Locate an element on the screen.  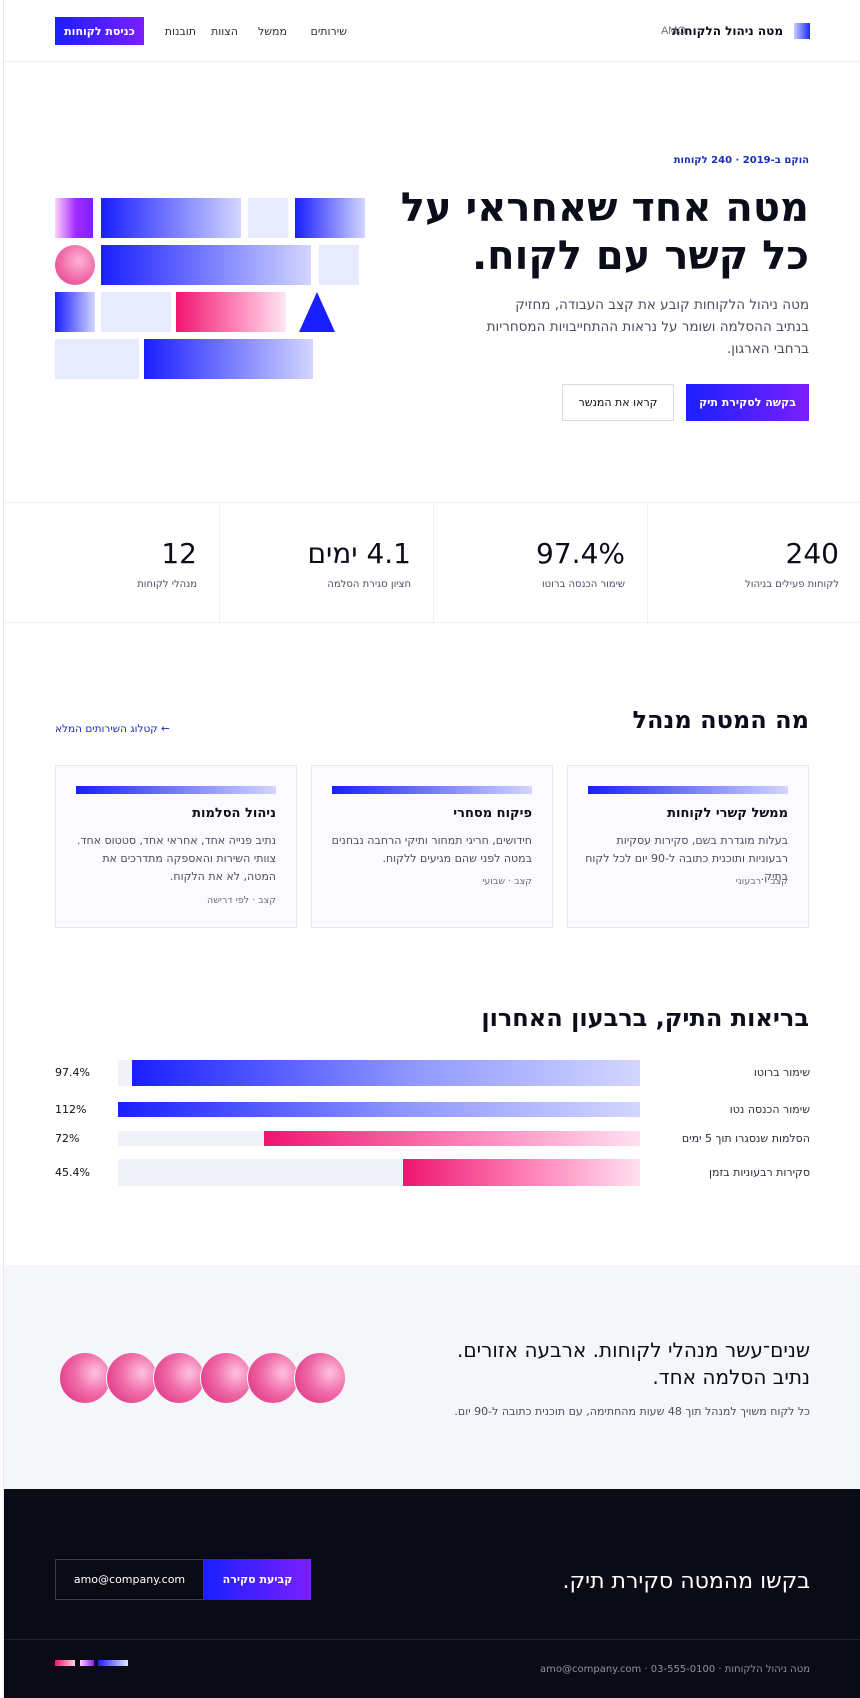
hero-title: מטה אחד שאחראי על כל קשר עם לקוח. is located at coordinates (604, 232).